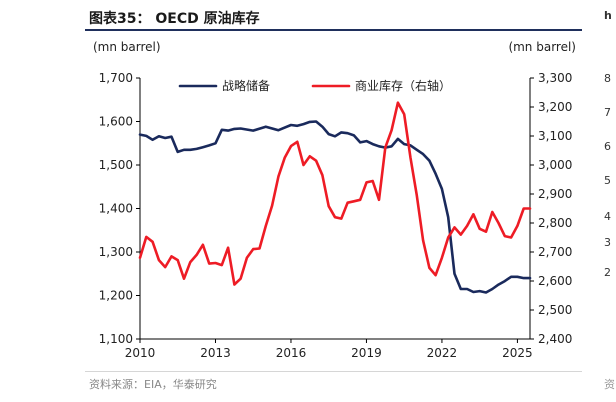 Image resolution: width=616 pixels, height=402 pixels. I want to click on left-y-tick-label: 1,100, so click(116, 339).